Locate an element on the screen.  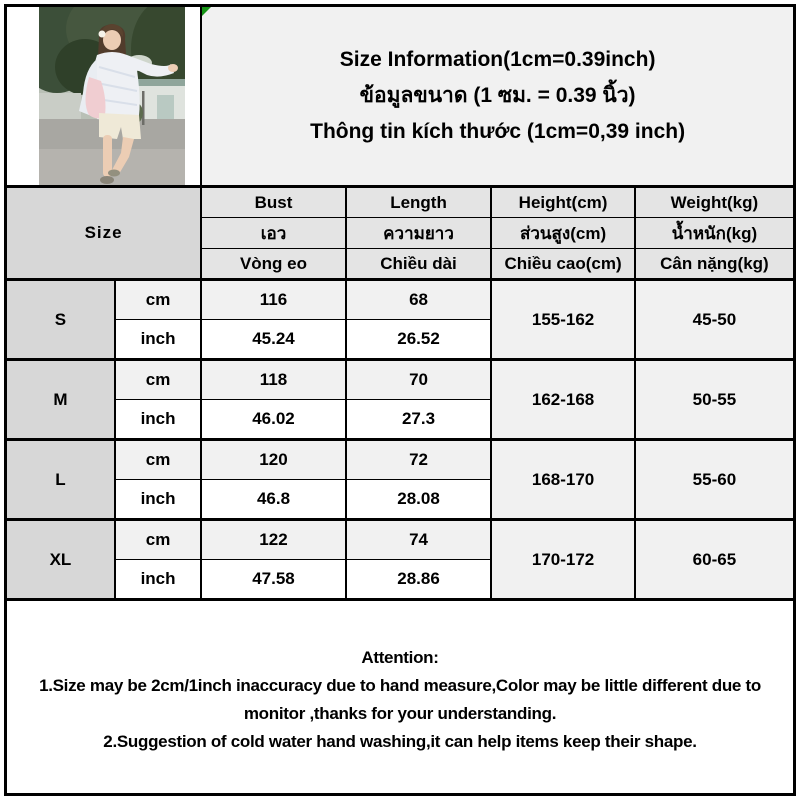
col-header-height-en: Height(cm) is located at coordinates (563, 201).